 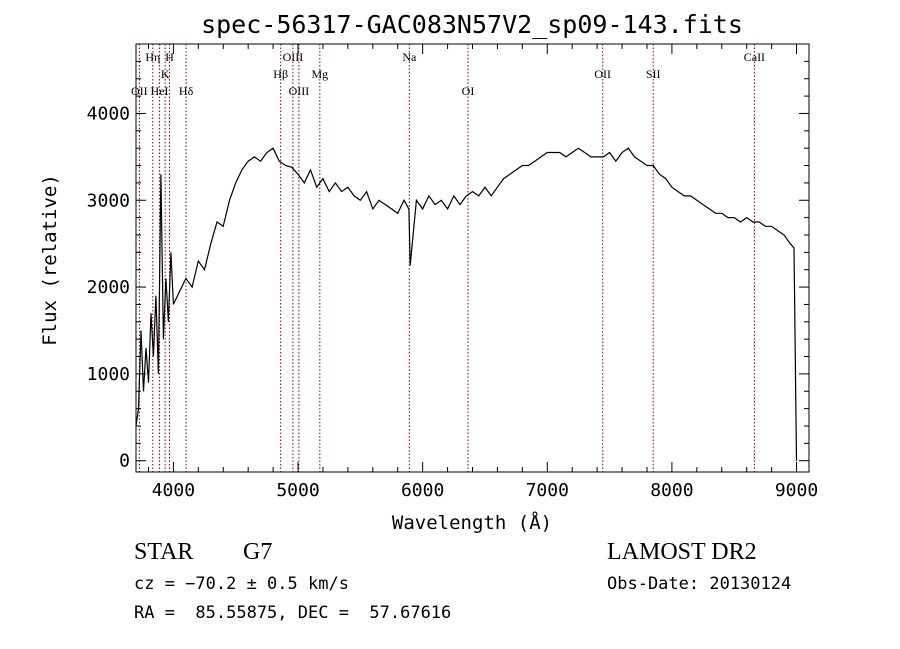 I want to click on x-tick-label: 9000, so click(x=796, y=490).